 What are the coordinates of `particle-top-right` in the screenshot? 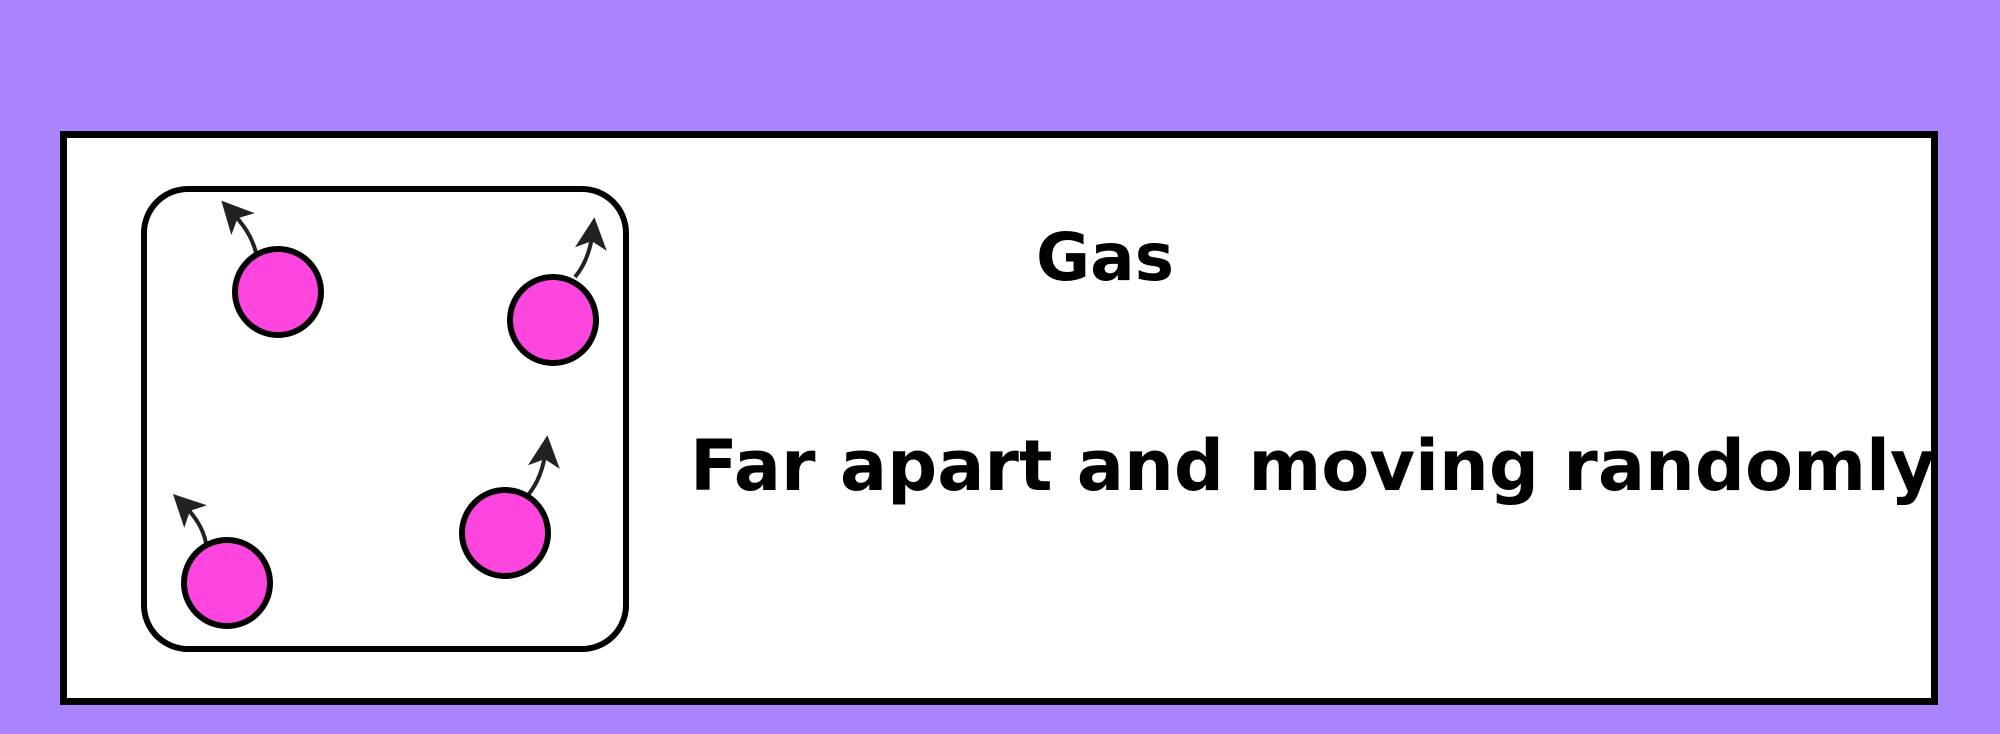 It's located at (557, 291).